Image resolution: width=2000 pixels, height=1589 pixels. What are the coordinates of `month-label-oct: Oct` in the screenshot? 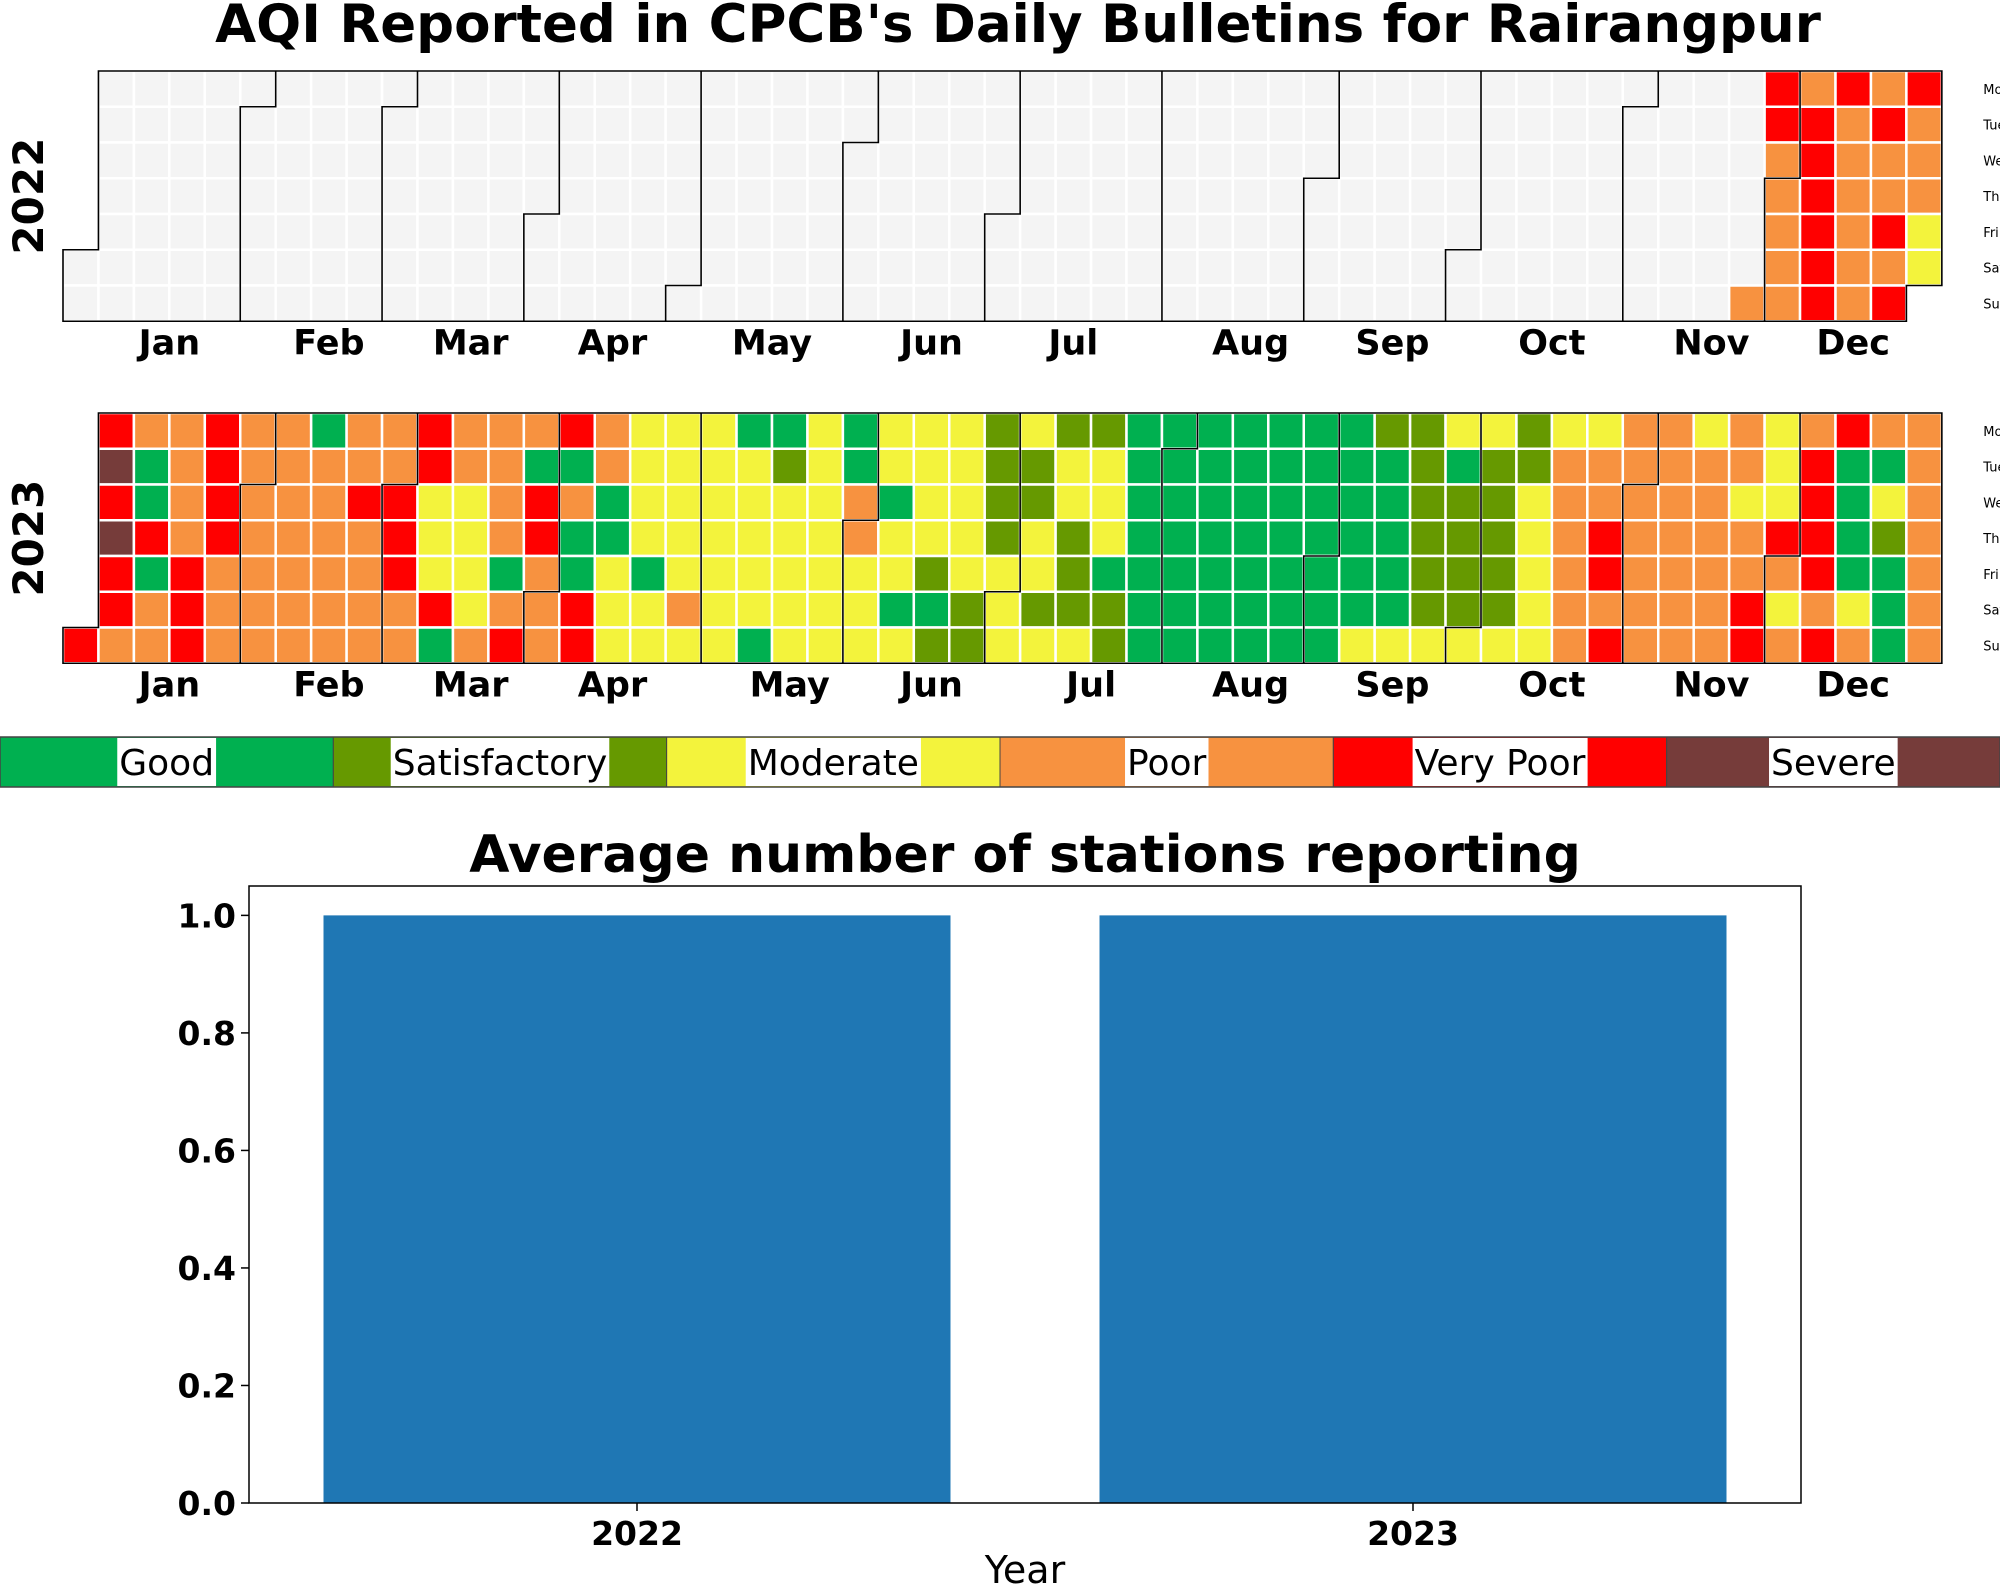 It's located at (1551, 343).